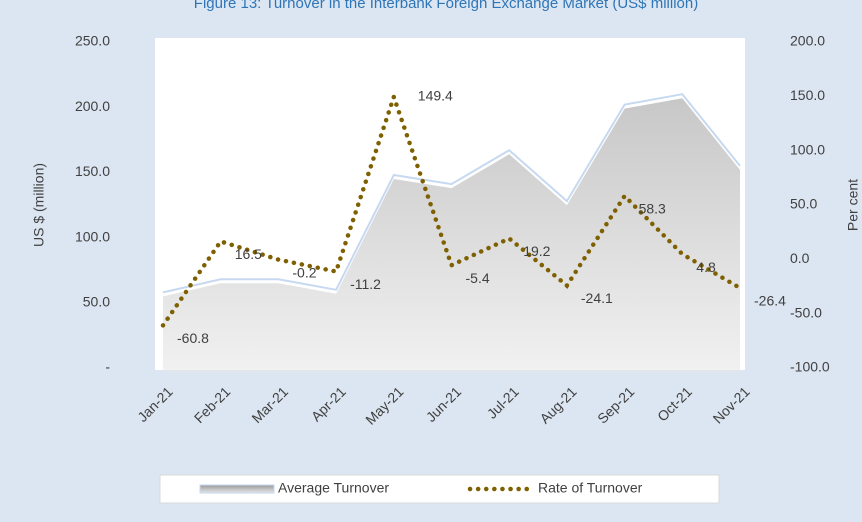 This screenshot has height=522, width=862. Describe the element at coordinates (333, 488) in the screenshot. I see `legend-label: Average Turnover` at that location.